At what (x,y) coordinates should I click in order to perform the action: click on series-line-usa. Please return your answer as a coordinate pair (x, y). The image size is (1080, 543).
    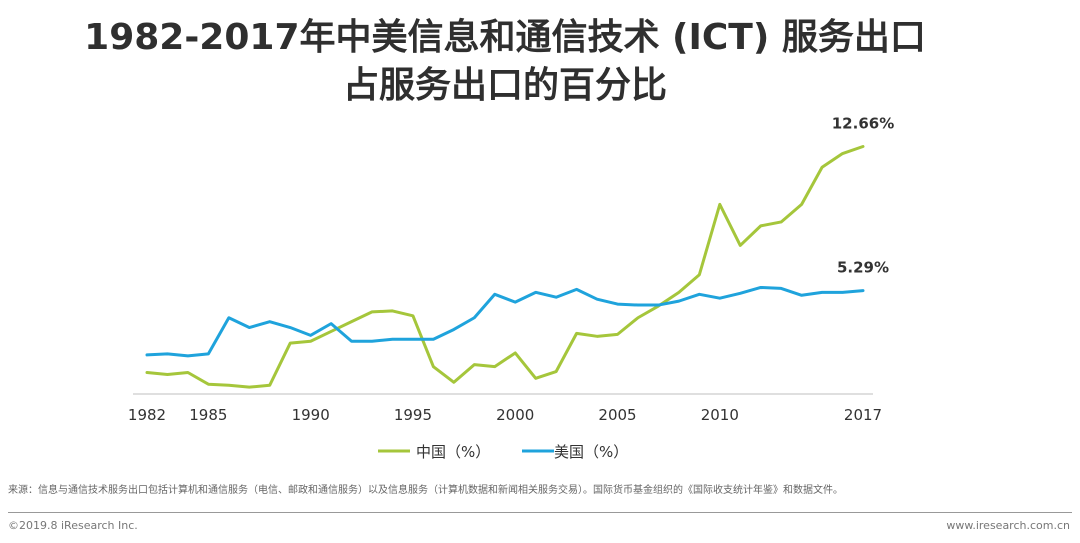
    Looking at the image, I should click on (505, 321).